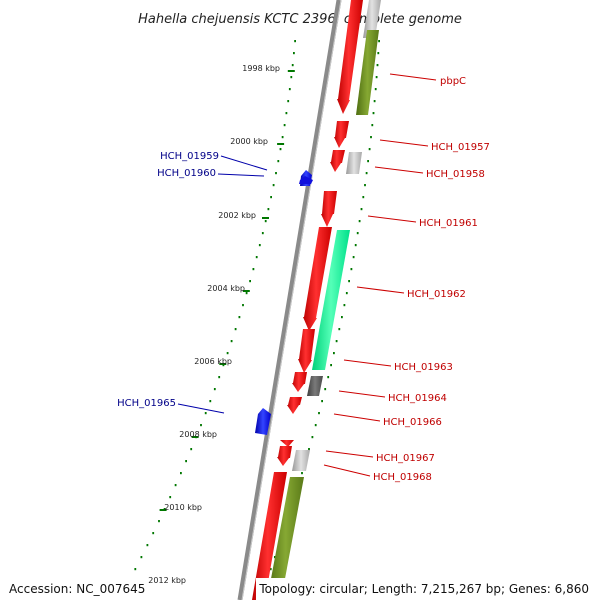  What do you see at coordinates (261, 68) in the screenshot?
I see `tick-label-1998: 1998 kbp` at bounding box center [261, 68].